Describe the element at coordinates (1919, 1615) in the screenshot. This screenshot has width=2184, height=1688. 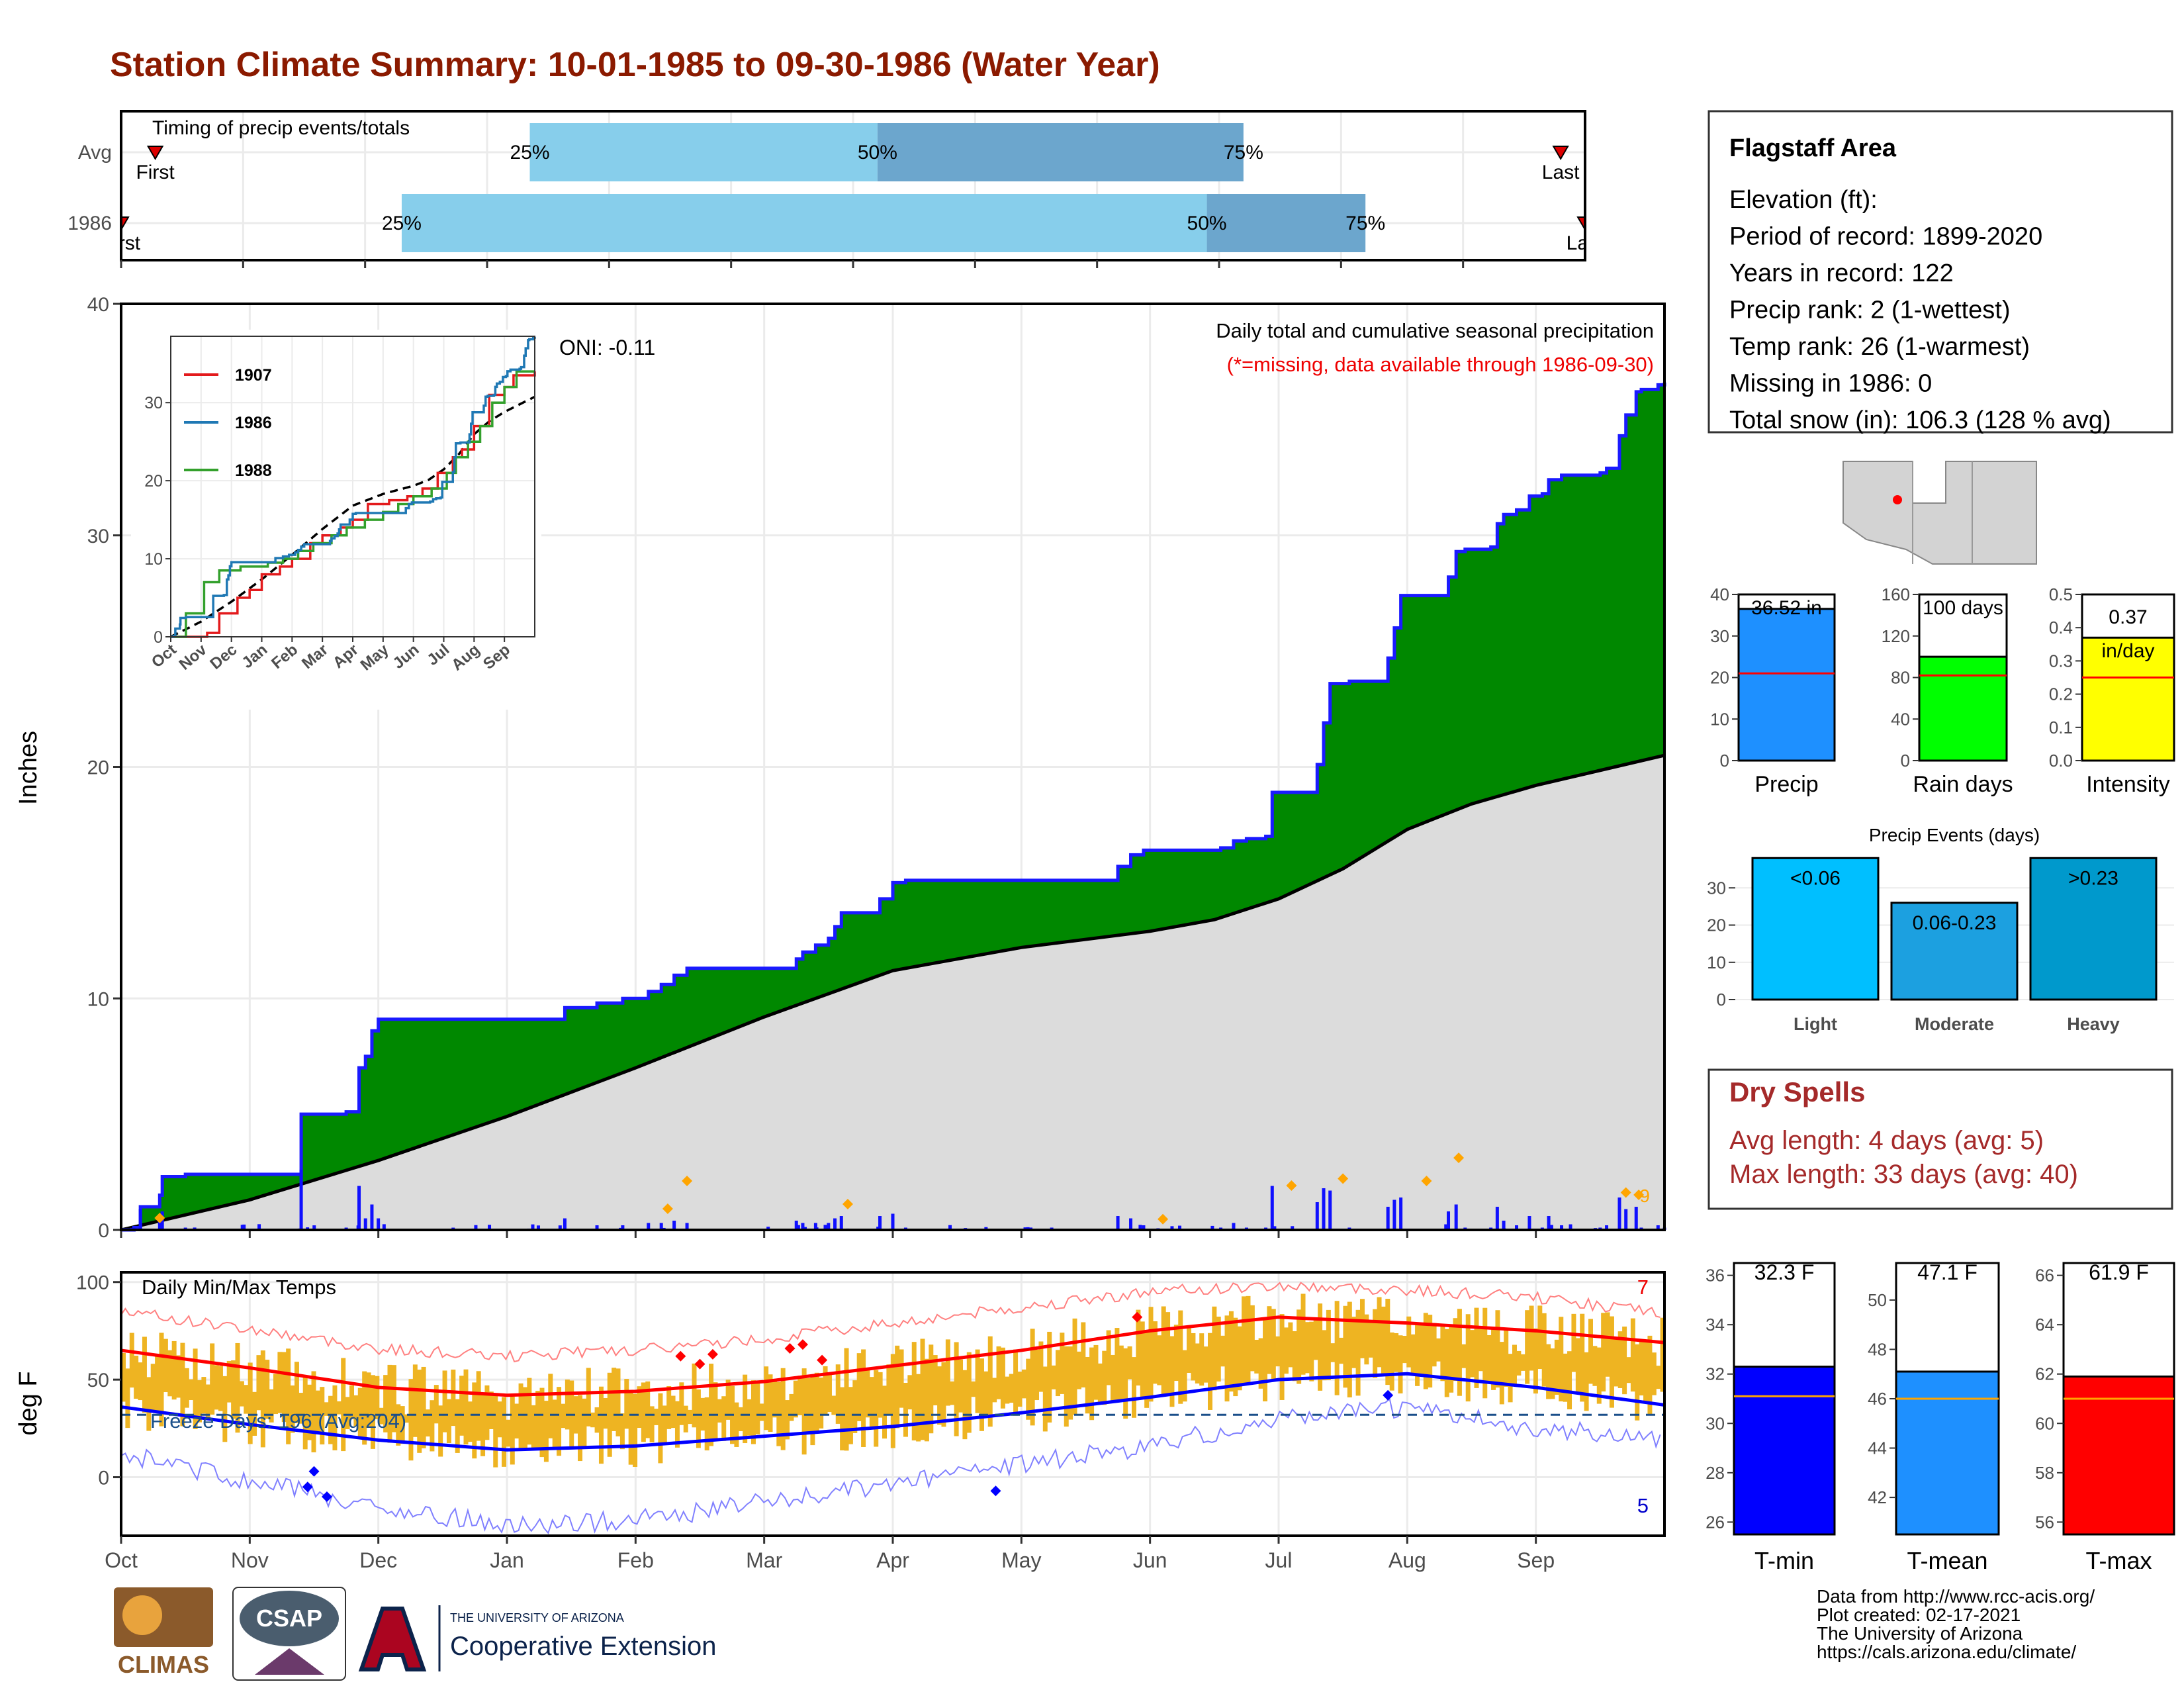
I see `footer-line: Plot created: 02-17-2021` at that location.